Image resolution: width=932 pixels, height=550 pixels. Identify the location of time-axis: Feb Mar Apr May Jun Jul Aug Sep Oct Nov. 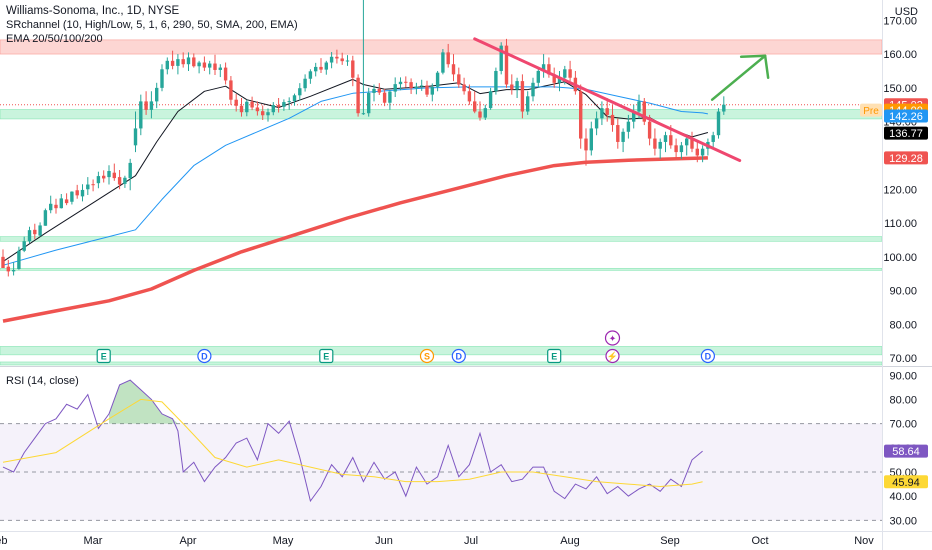
(466, 539).